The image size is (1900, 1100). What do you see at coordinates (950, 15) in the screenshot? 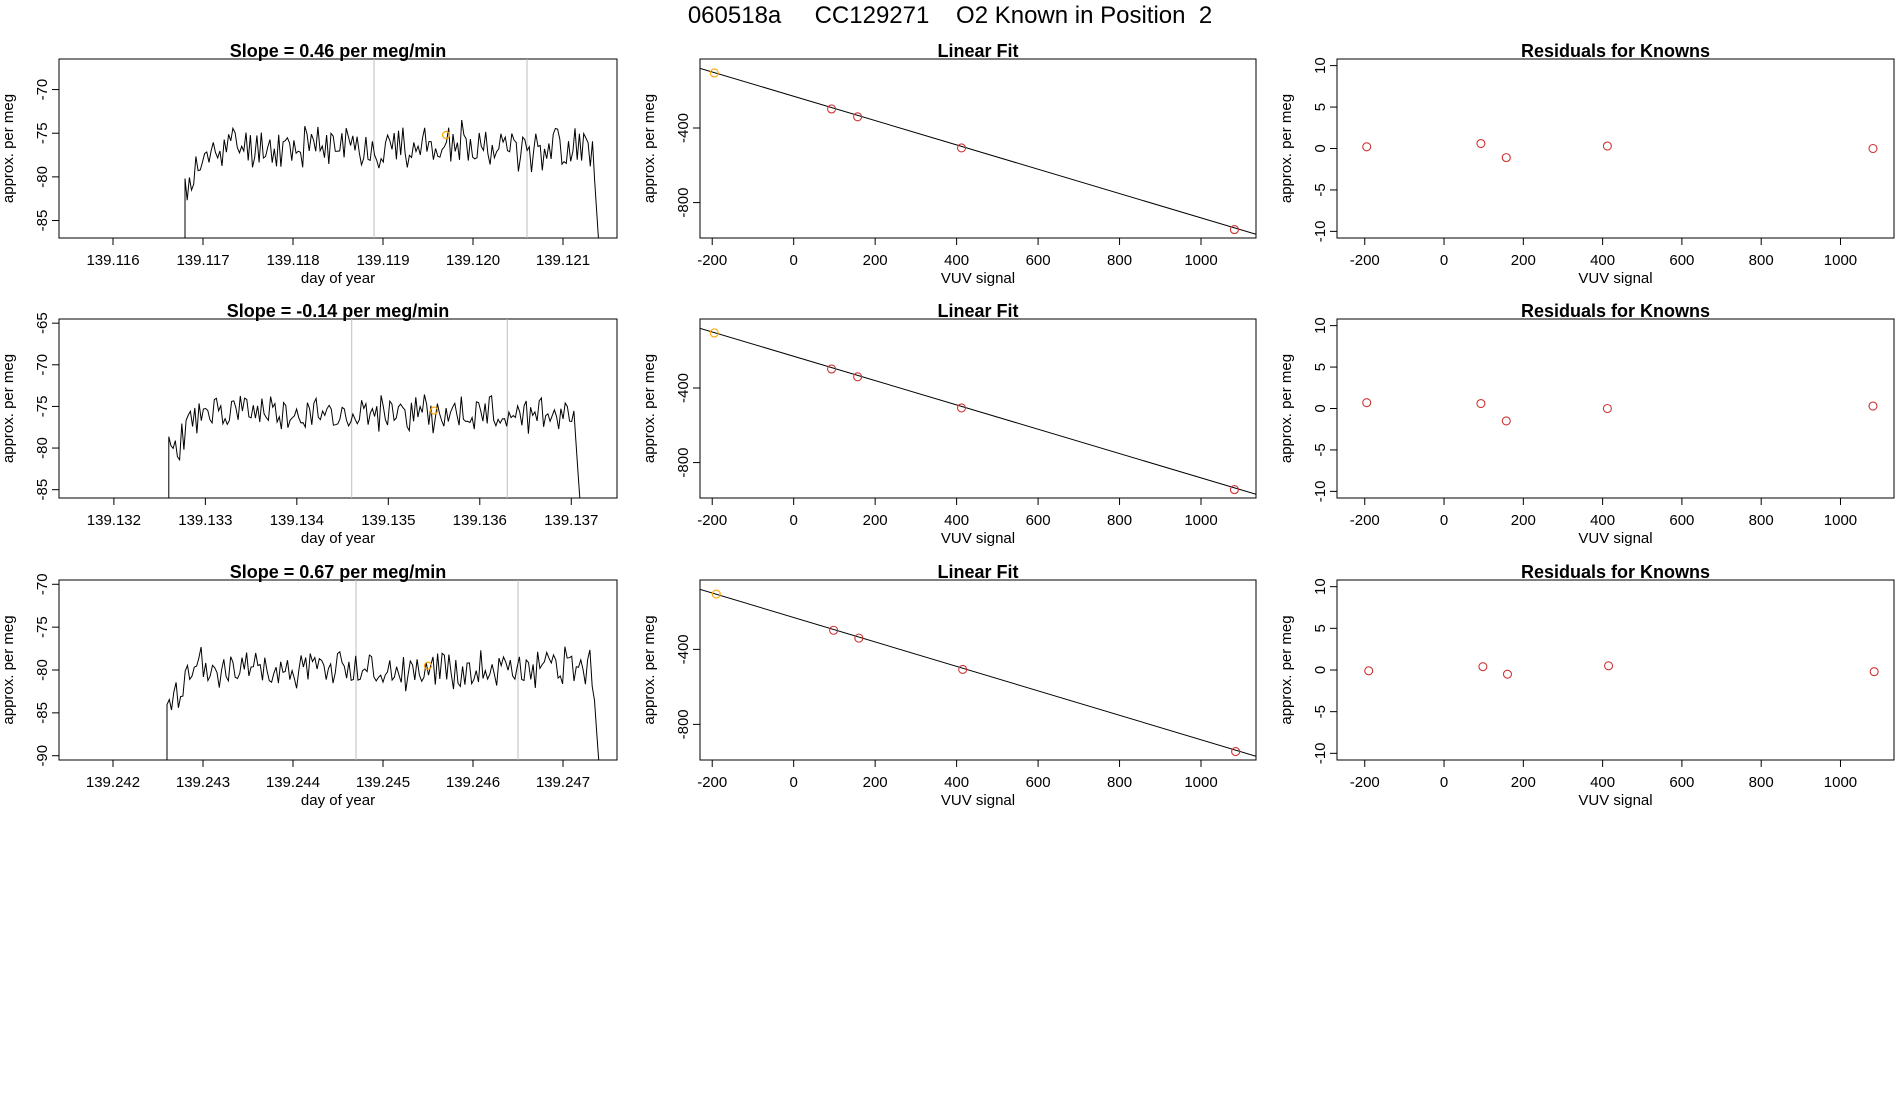
I see `figure-title: 060518a CC129271 O2 Known in Position 2` at bounding box center [950, 15].